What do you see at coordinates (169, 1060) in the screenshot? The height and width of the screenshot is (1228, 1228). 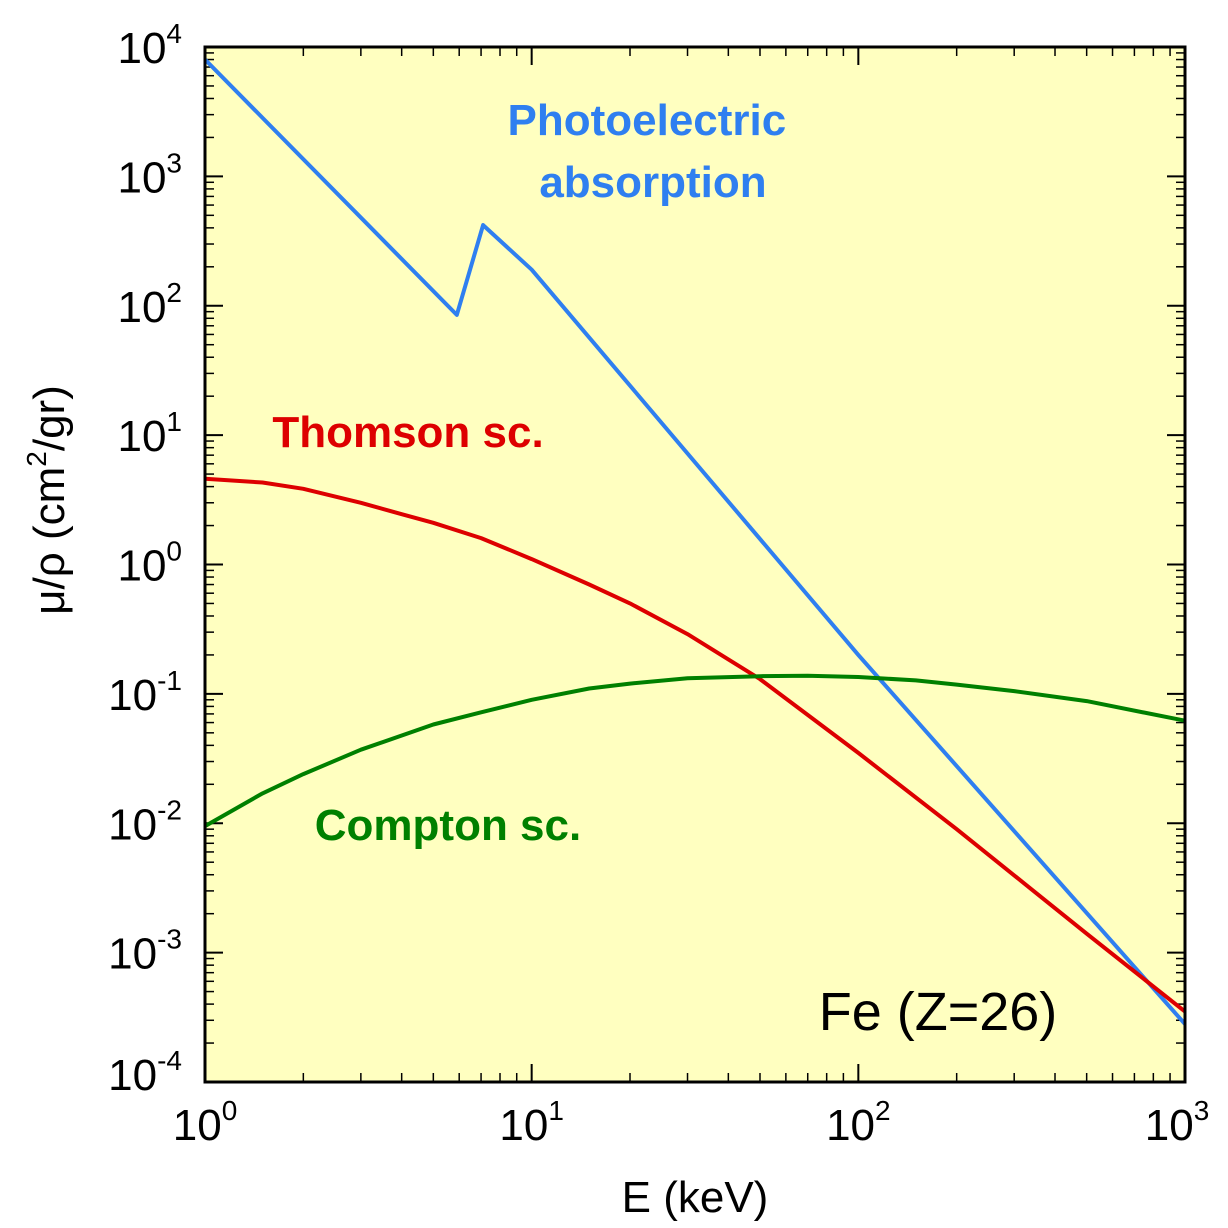 I see `y-tick-exp: -4` at bounding box center [169, 1060].